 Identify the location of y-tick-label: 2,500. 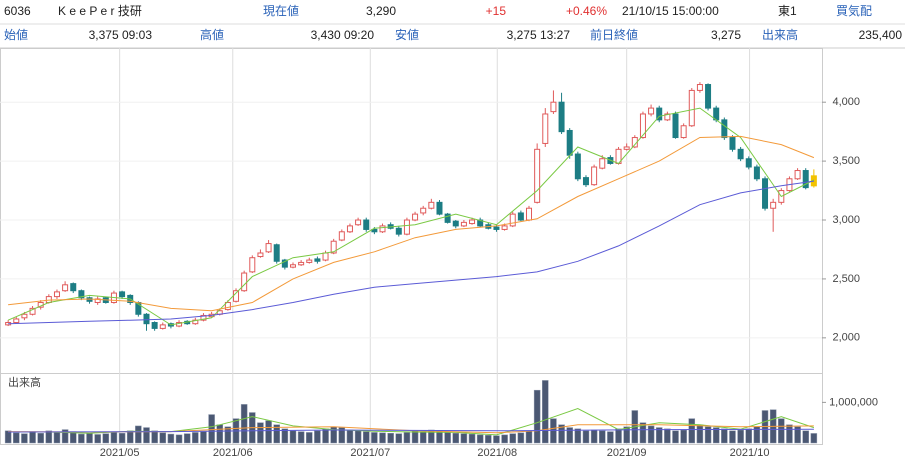
(846, 279).